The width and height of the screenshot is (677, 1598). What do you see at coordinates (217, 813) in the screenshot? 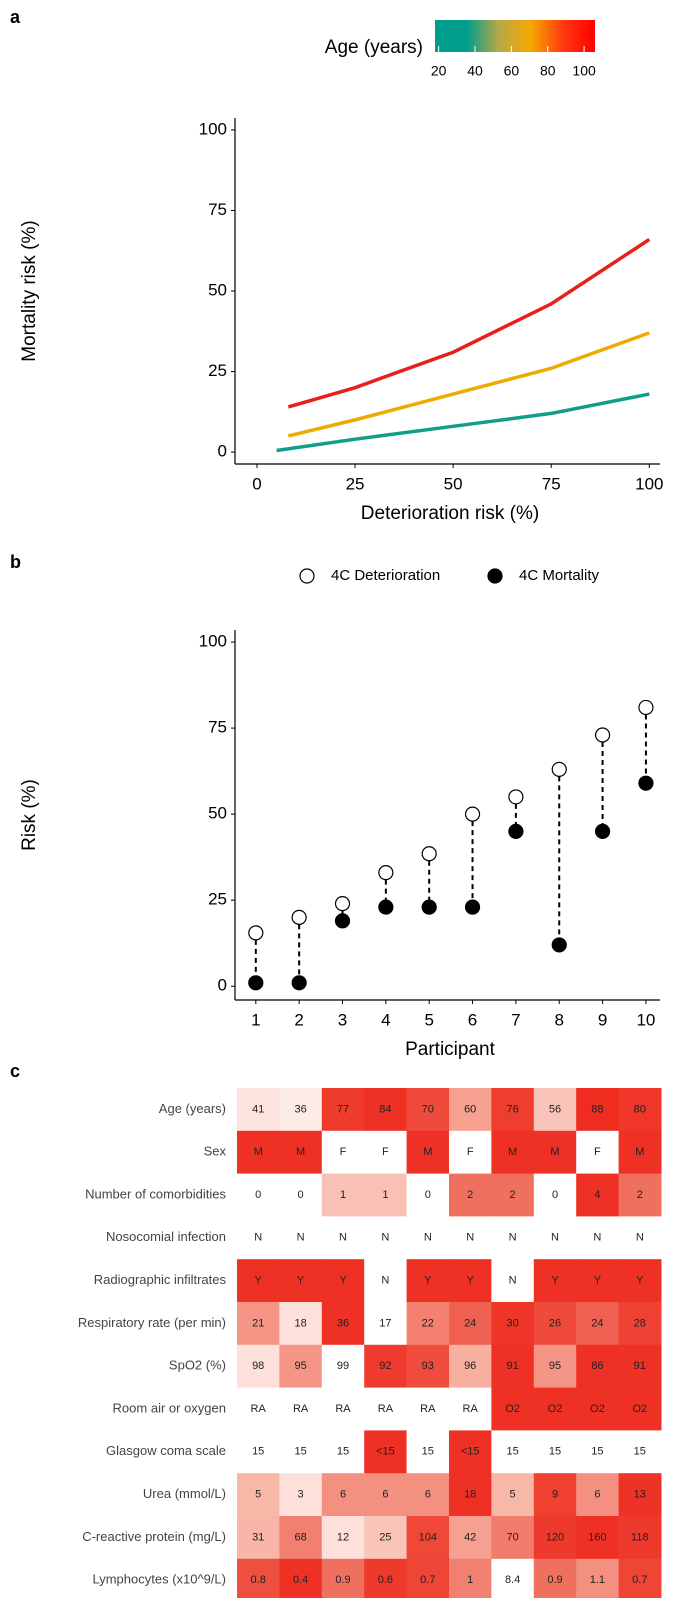
I see `y-tick-label: 50` at bounding box center [217, 813].